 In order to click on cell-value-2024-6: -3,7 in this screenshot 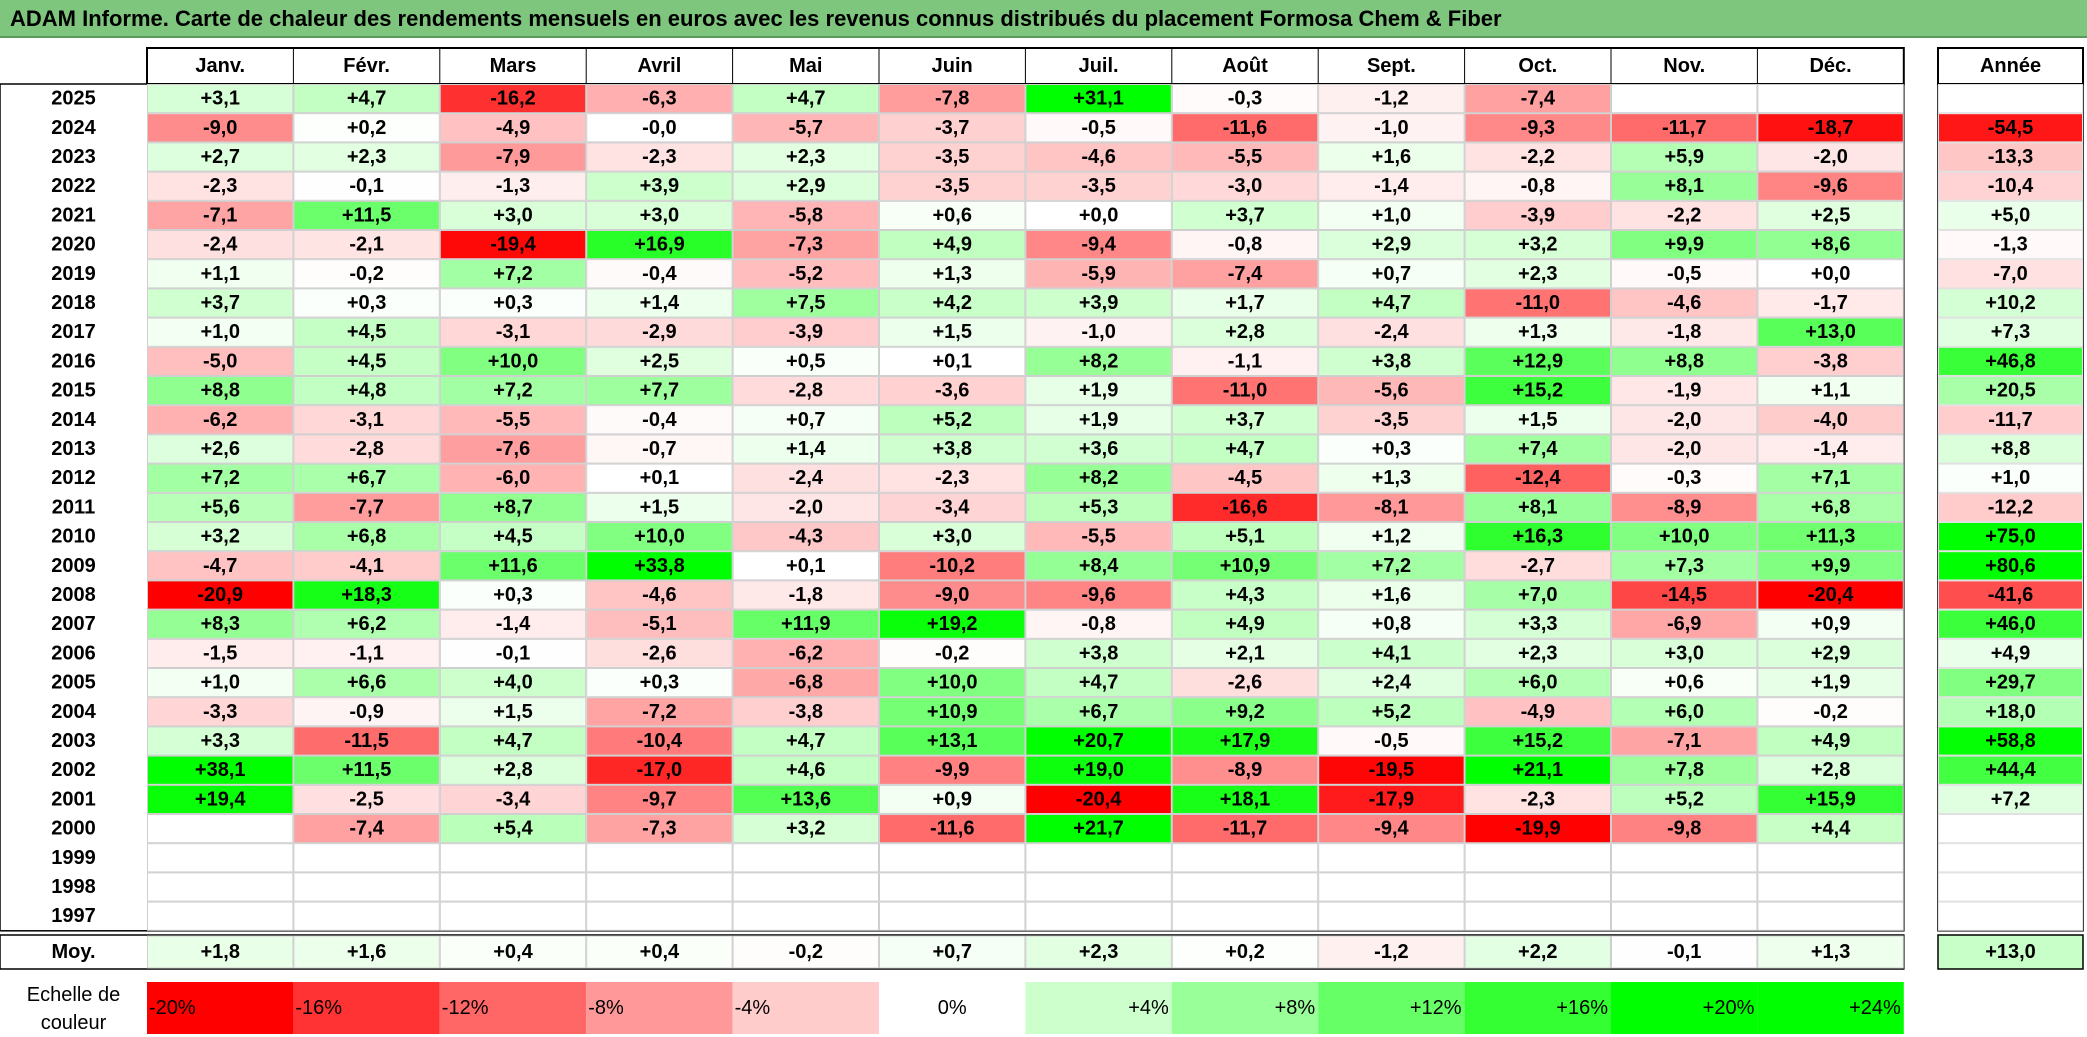, I will do `click(952, 128)`.